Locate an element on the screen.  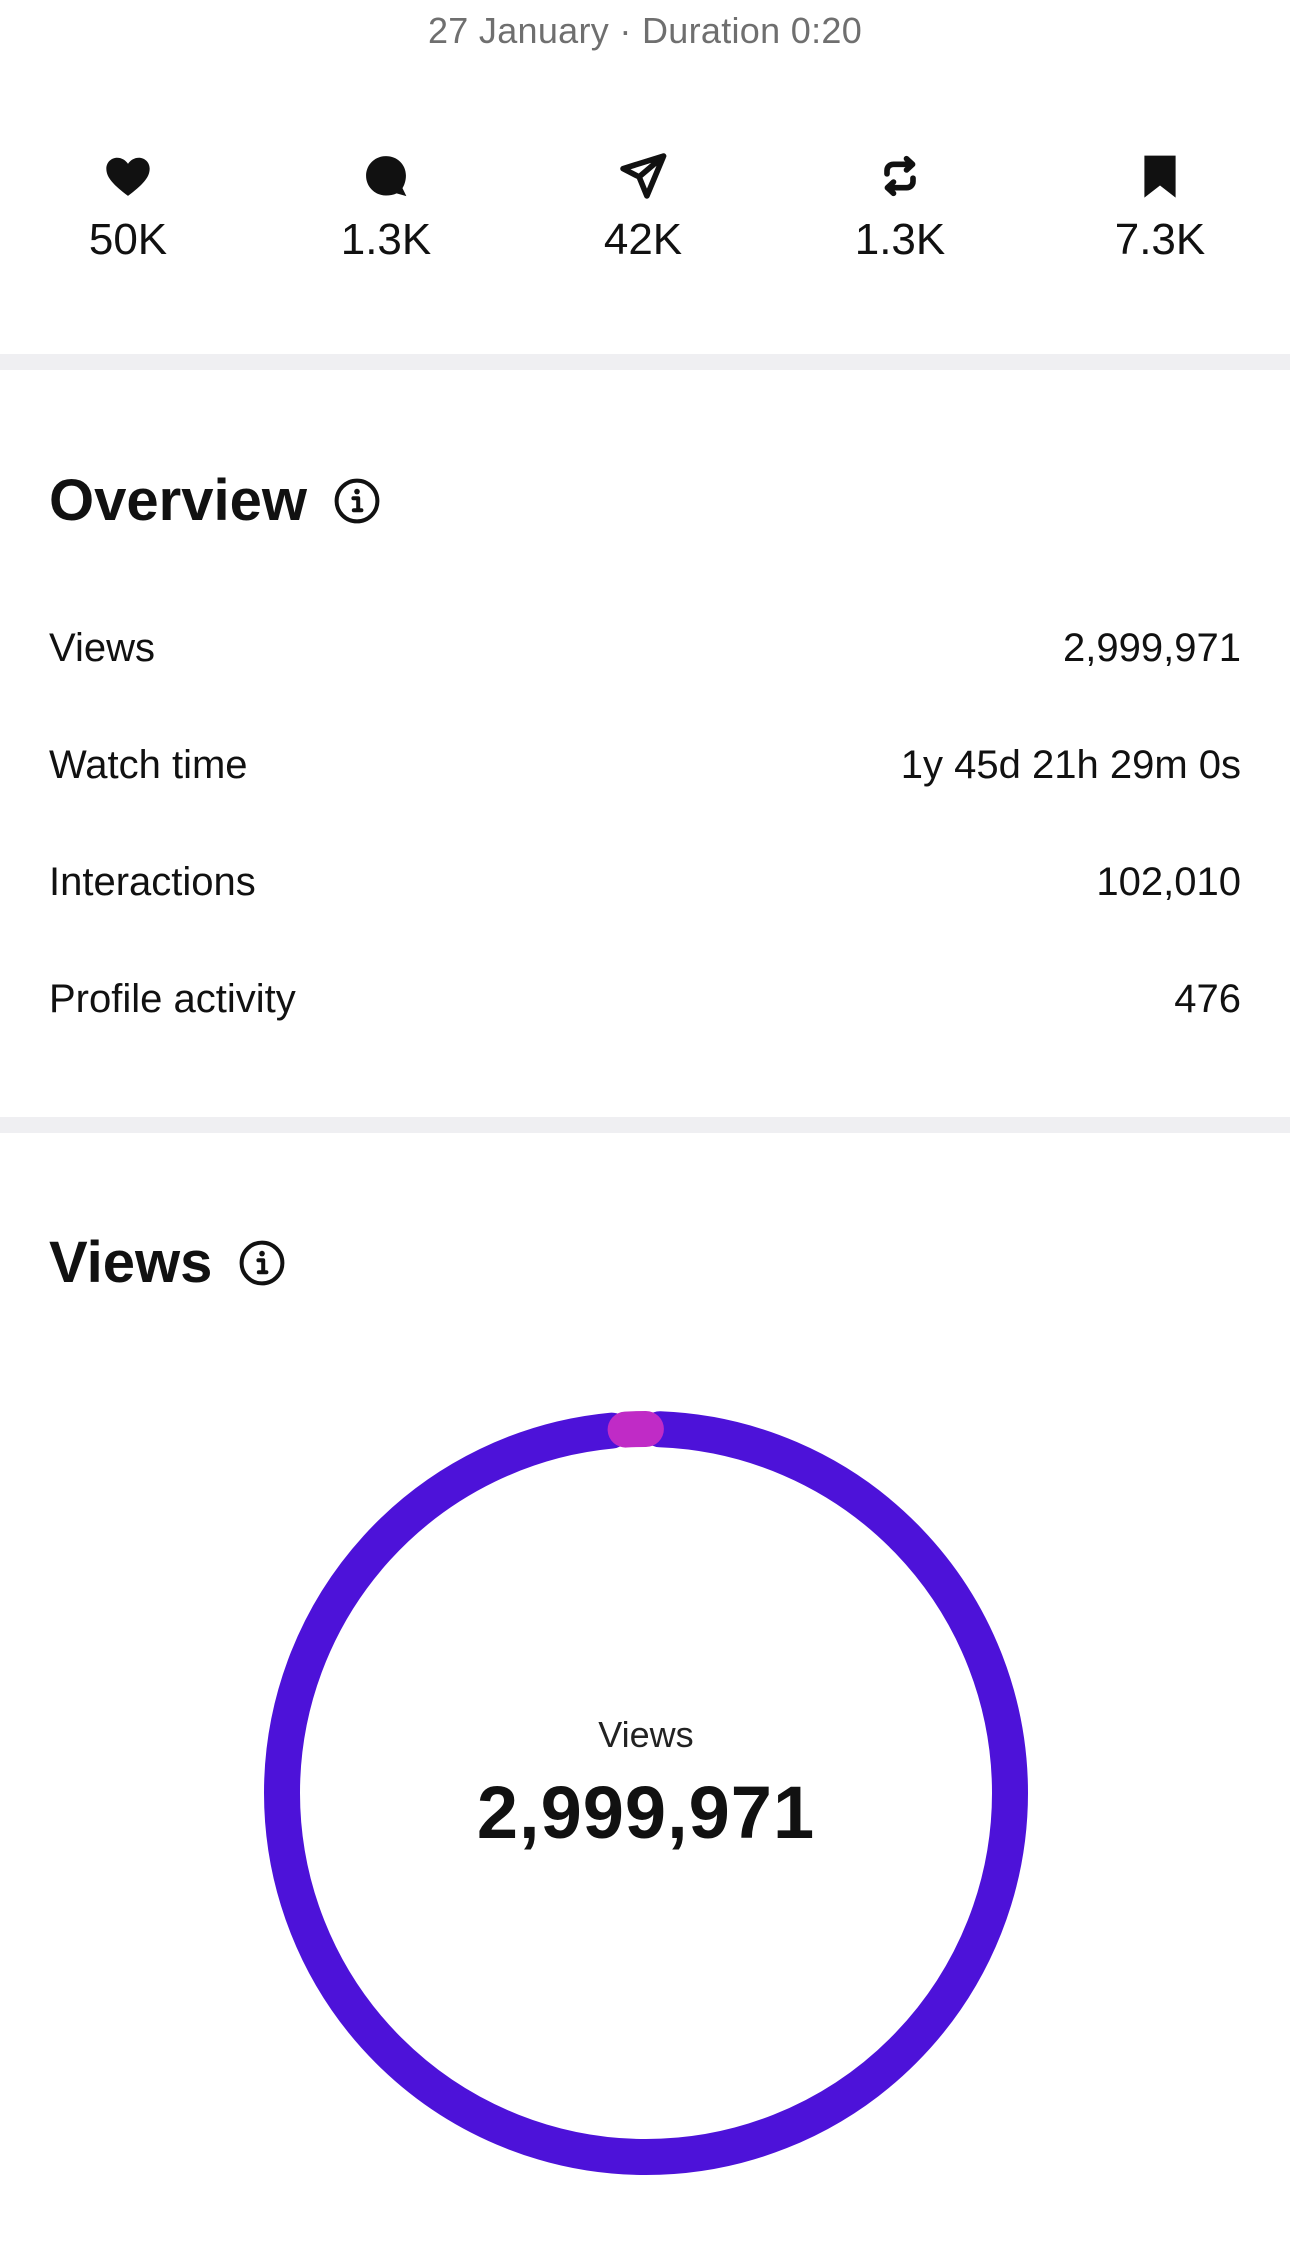
overview-title: Overview is located at coordinates (178, 500).